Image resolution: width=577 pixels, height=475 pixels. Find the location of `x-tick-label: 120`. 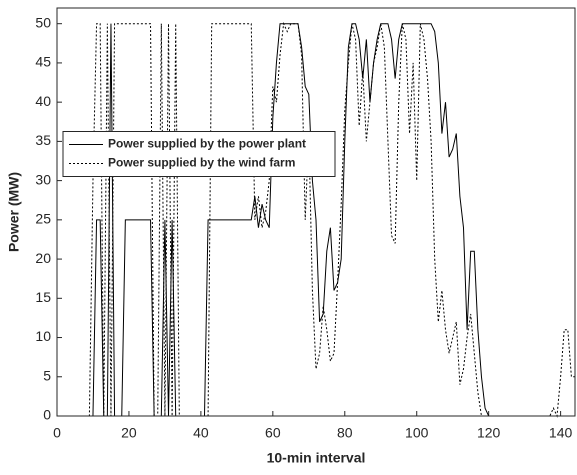

x-tick-label: 120 is located at coordinates (489, 433).